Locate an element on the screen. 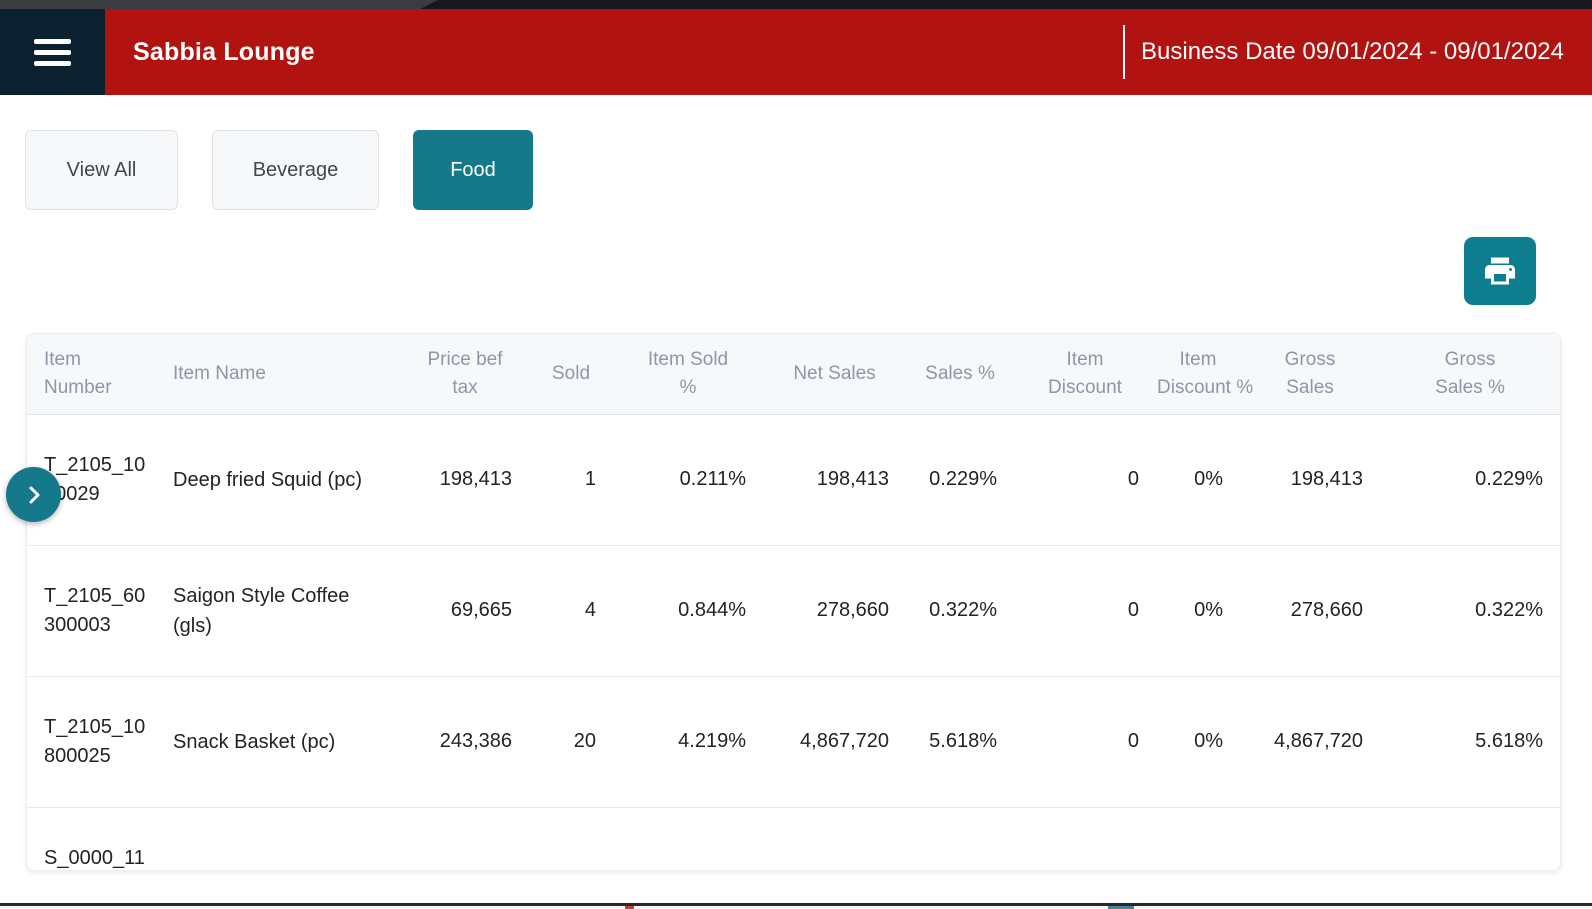  cell-item-discount-pct is located at coordinates (1198, 838).